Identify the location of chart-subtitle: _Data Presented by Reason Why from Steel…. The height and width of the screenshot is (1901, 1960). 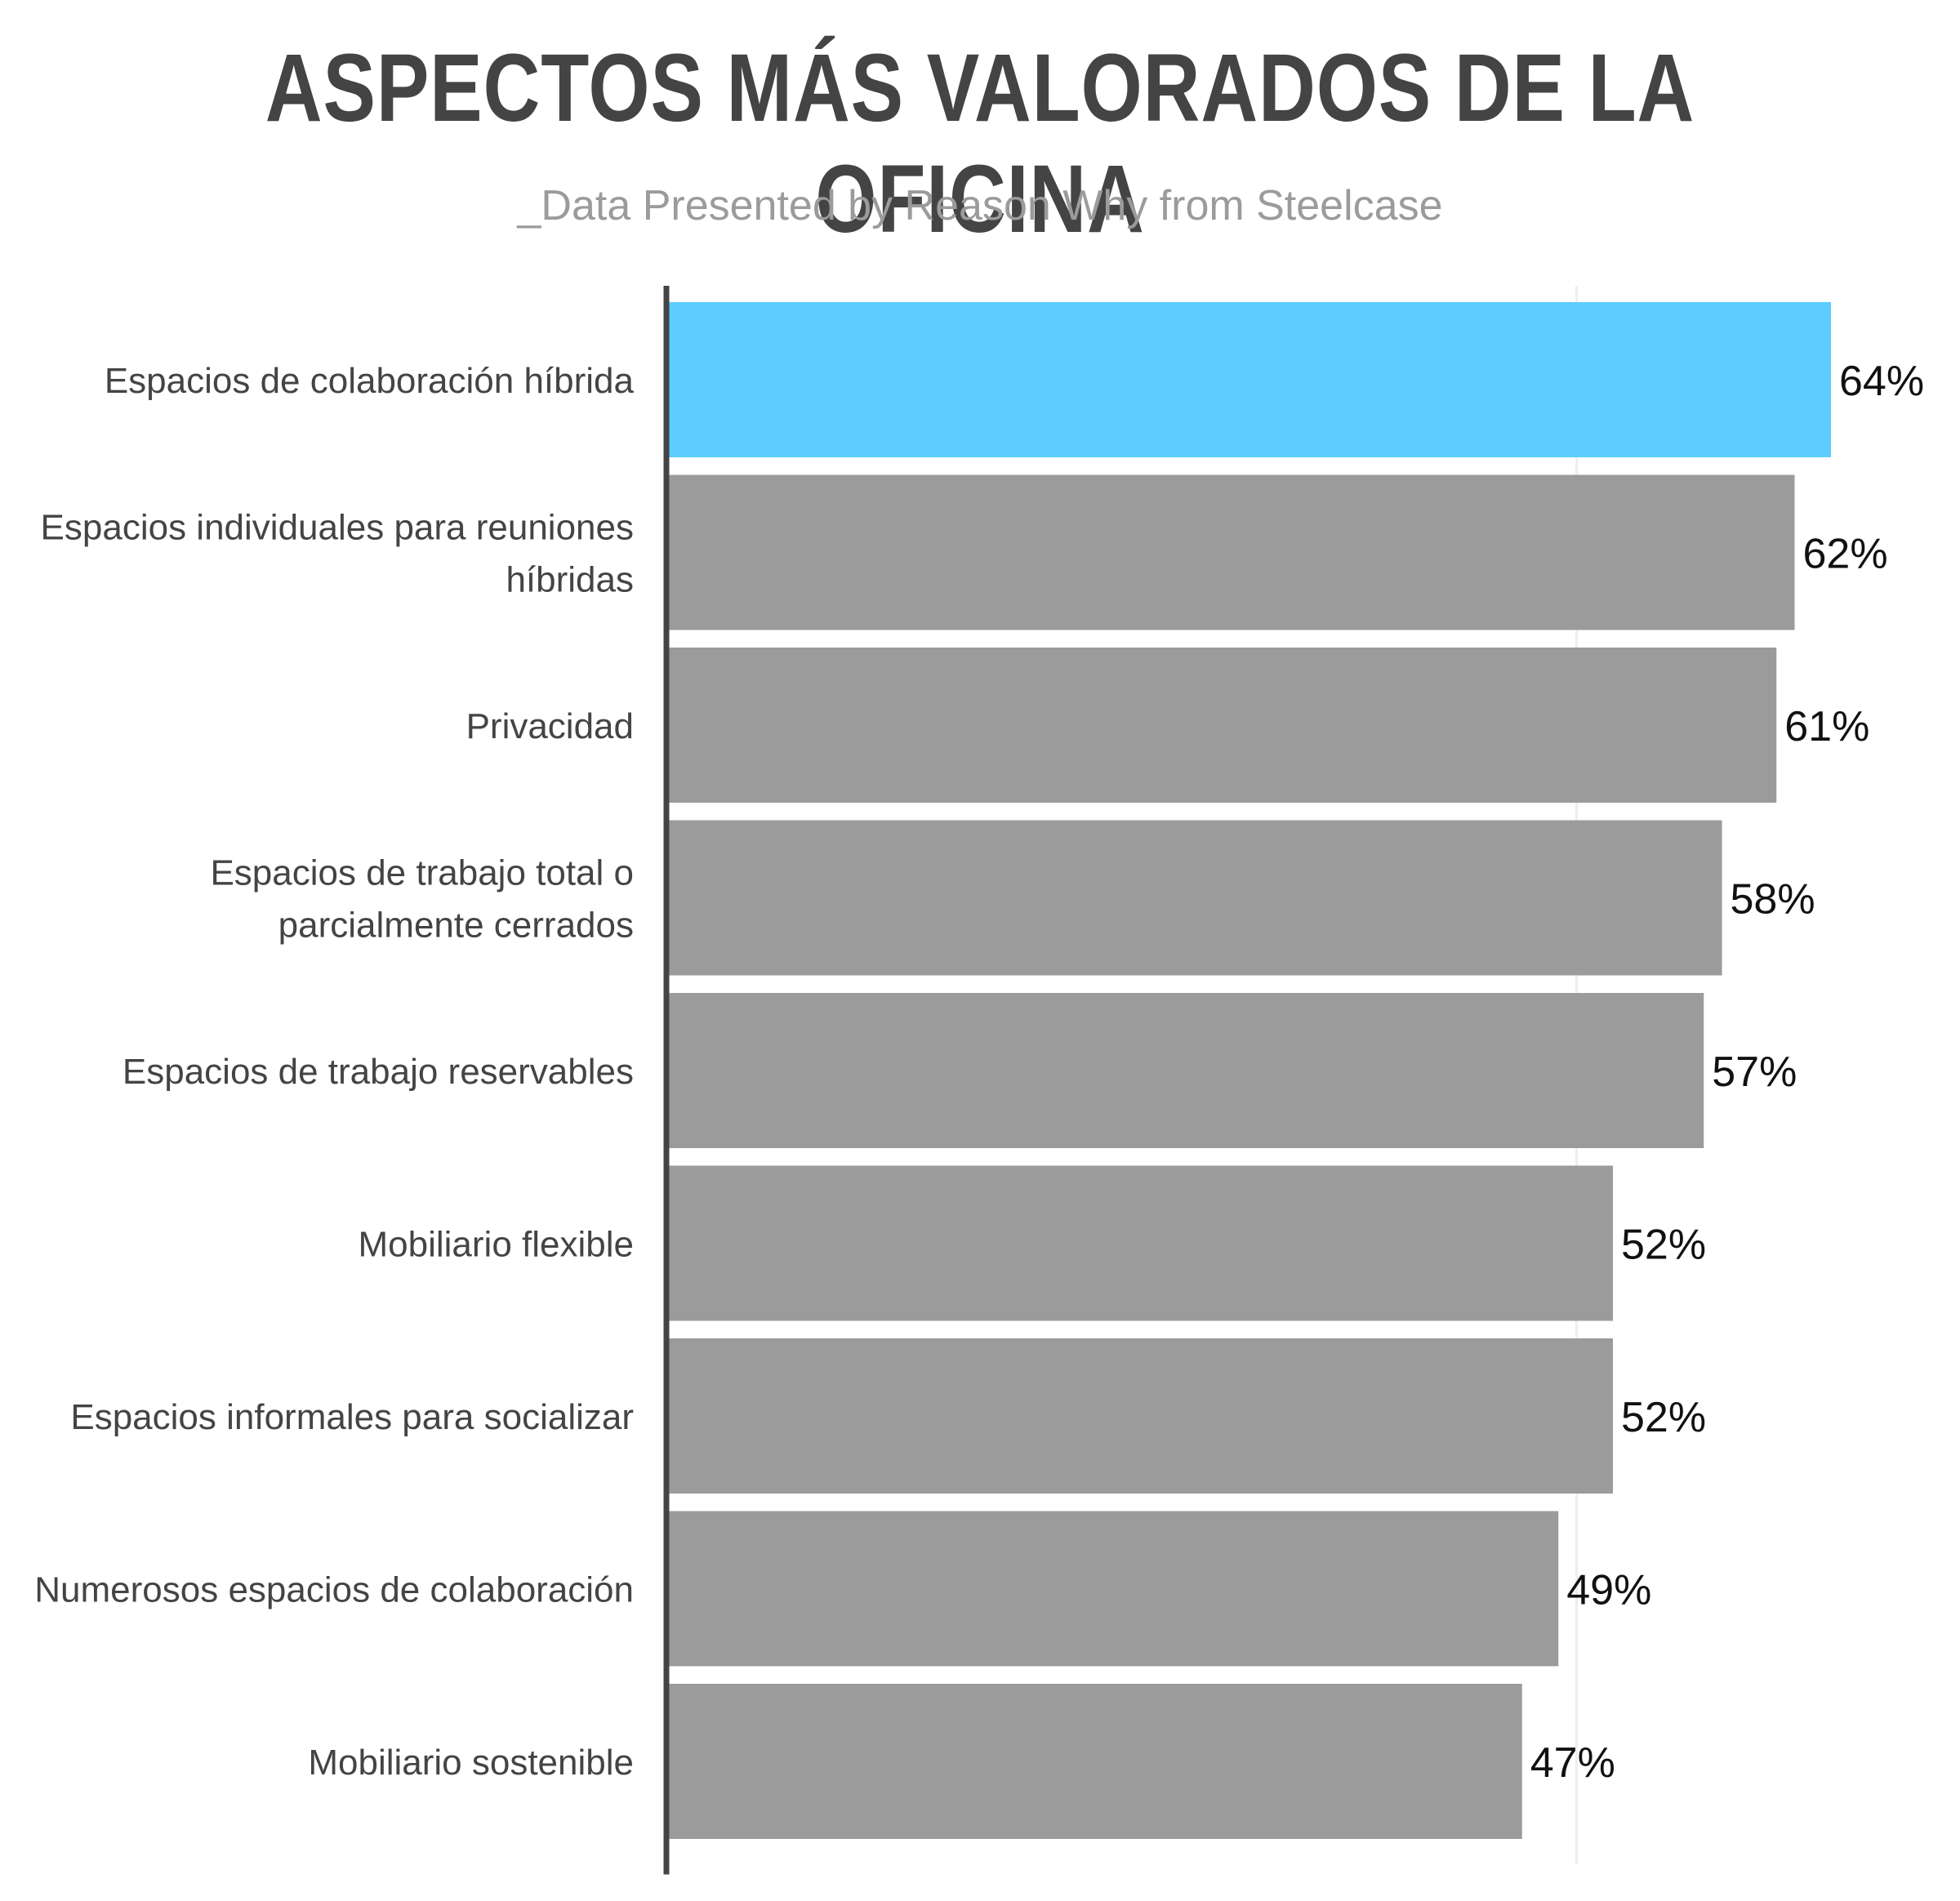
(980, 205).